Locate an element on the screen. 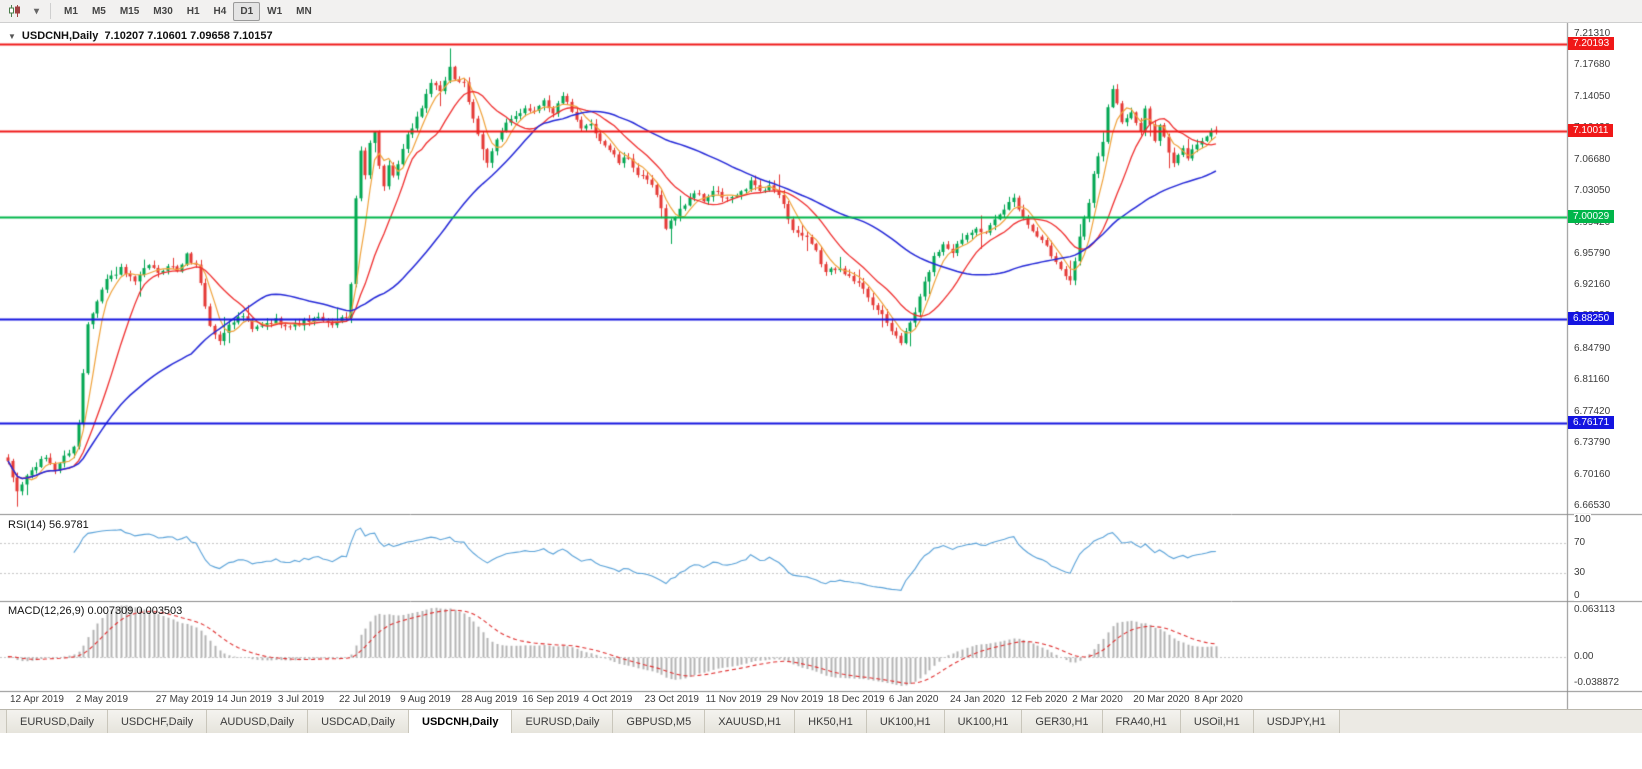 The width and height of the screenshot is (1642, 769). date-axis-label: 16 Sep 2019 is located at coordinates (551, 699).